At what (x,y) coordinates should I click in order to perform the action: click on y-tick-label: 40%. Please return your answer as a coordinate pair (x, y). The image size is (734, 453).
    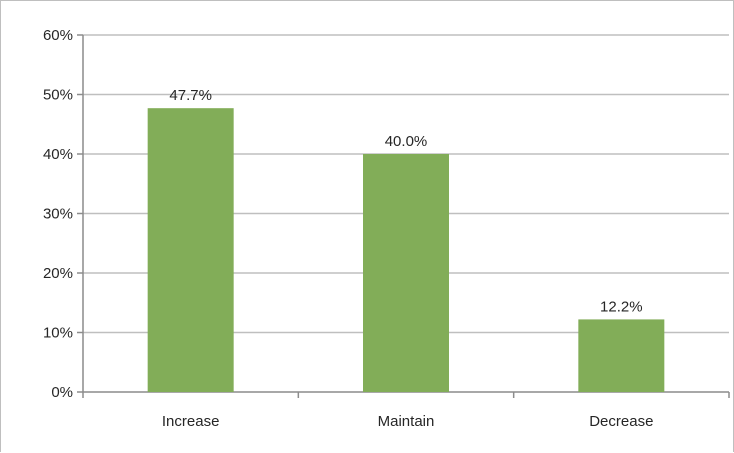
    Looking at the image, I should click on (58, 154).